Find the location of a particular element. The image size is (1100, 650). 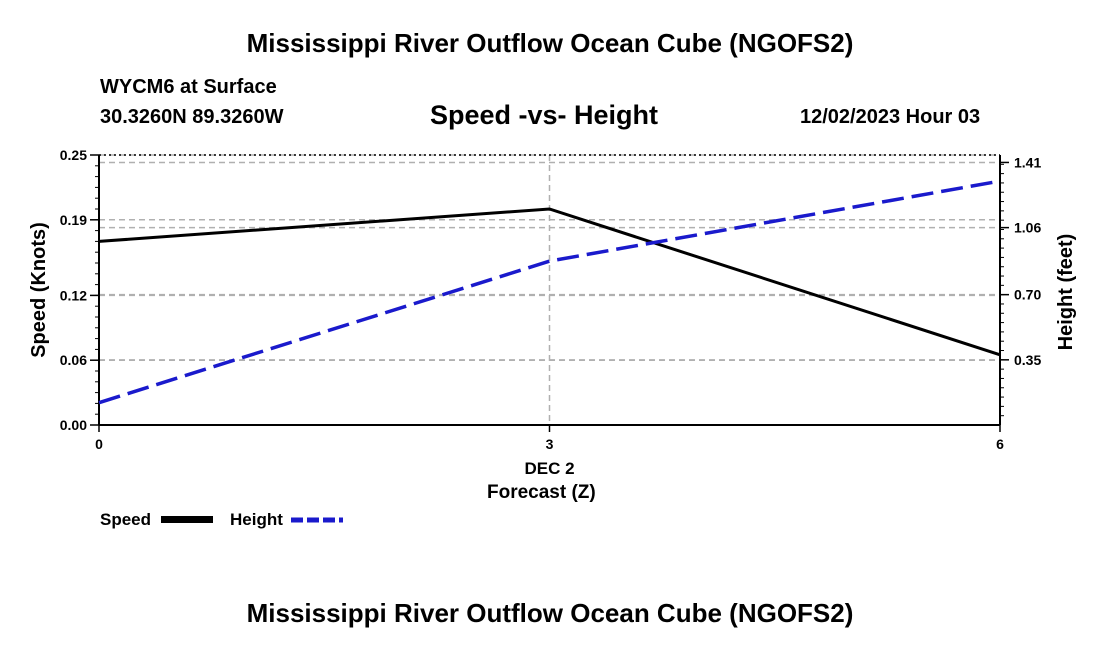

station-label: WYCM6 at Surface is located at coordinates (188, 87).